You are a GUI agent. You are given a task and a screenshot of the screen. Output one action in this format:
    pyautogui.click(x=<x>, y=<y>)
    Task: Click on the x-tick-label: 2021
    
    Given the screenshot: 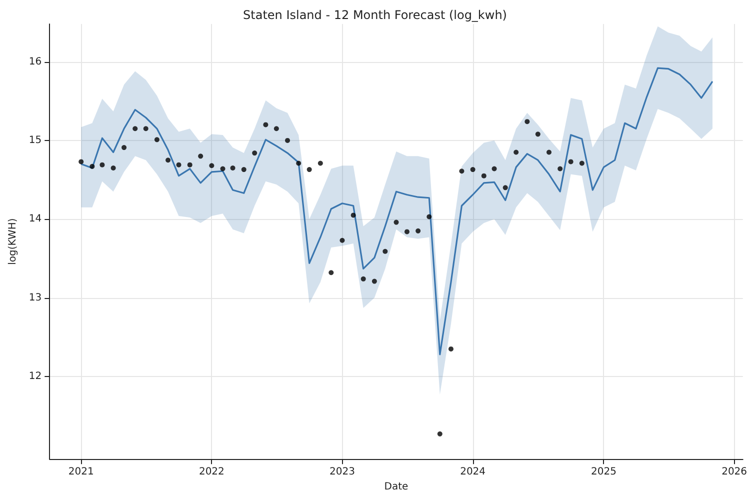 What is the action you would take?
    pyautogui.click(x=81, y=472)
    